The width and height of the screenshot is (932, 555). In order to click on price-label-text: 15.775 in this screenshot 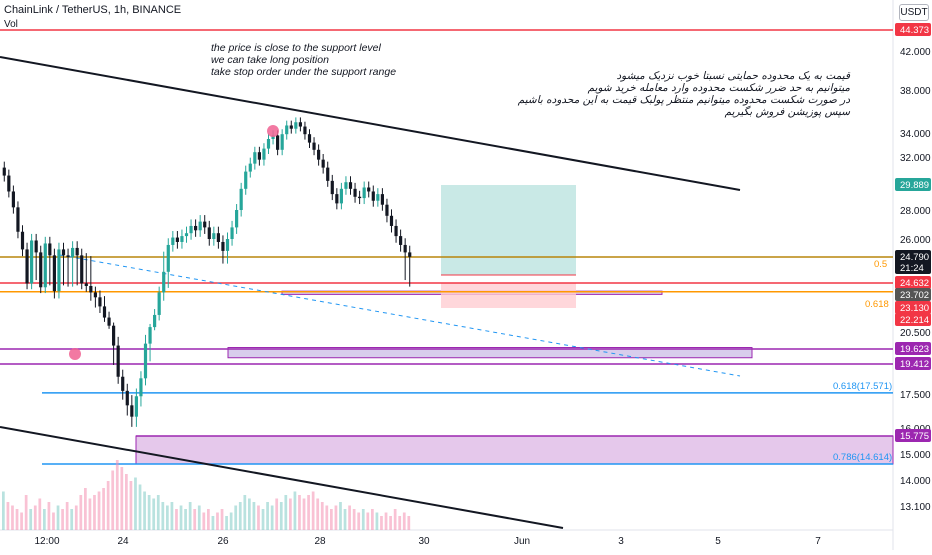, I will do `click(914, 436)`.